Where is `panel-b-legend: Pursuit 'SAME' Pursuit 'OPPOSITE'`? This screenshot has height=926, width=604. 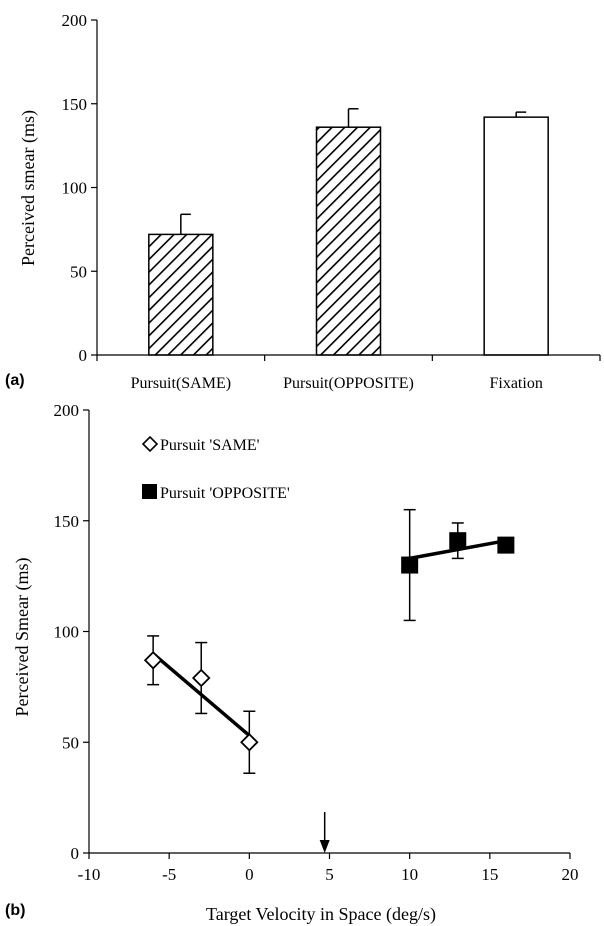
panel-b-legend: Pursuit 'SAME' Pursuit 'OPPOSITE' is located at coordinates (215, 468).